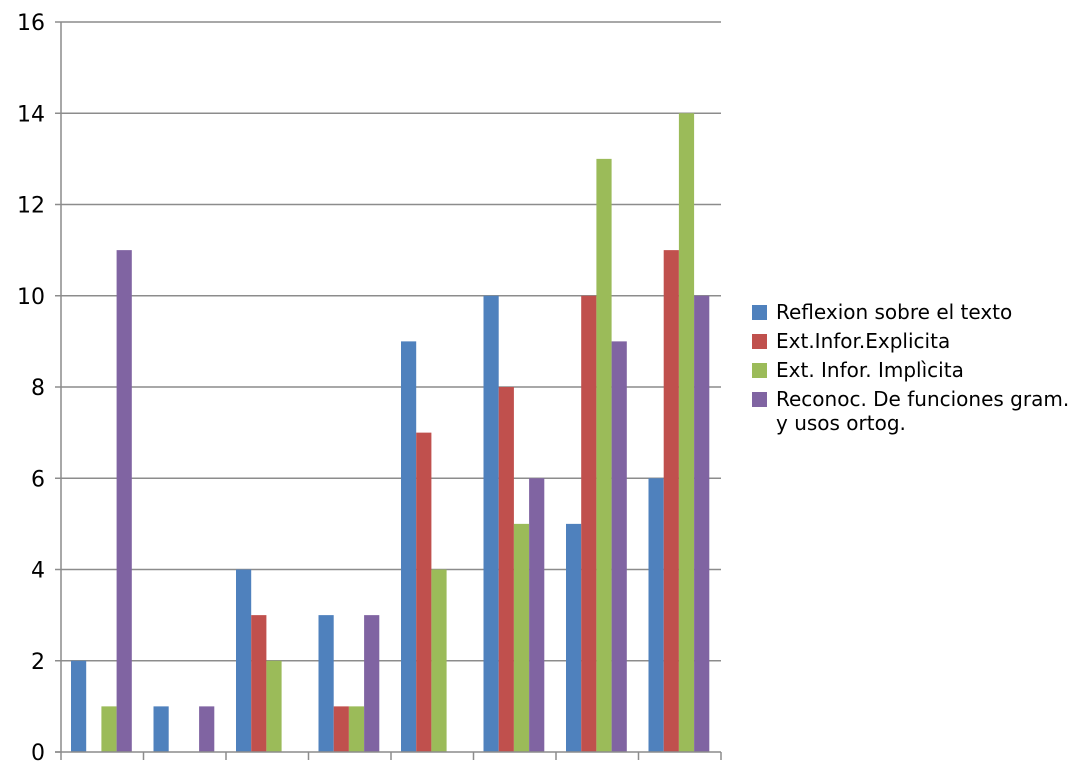 The width and height of the screenshot is (1092, 761). I want to click on legend-item: Reflexion sobre el texto, so click(922, 312).